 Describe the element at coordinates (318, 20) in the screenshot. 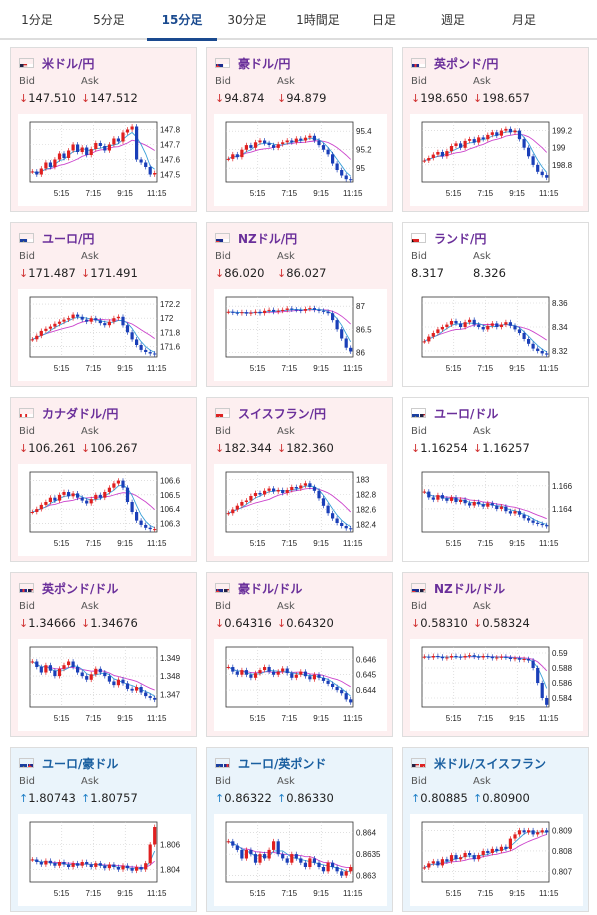

I see `tab-5: 1時間足` at that location.